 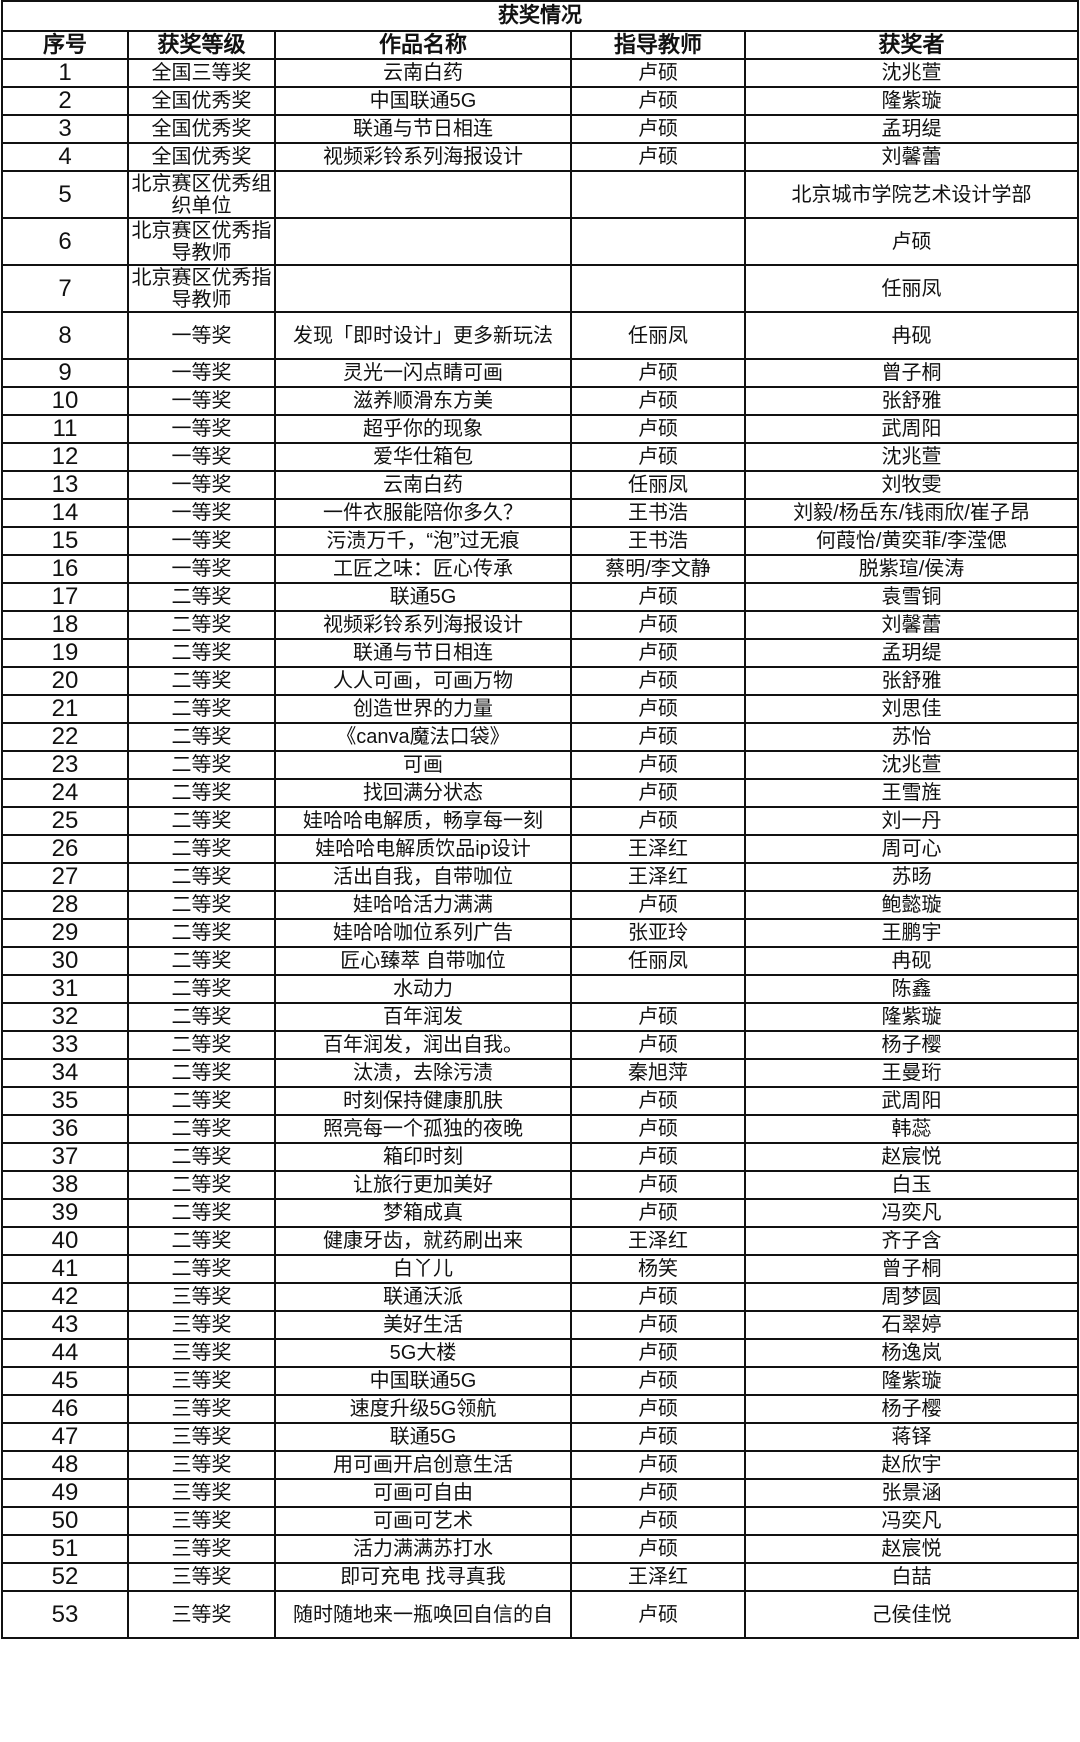 What do you see at coordinates (540, 1157) in the screenshot?
I see `table-row: 37 二等奖 箱印时刻 卢硕 赵宸悦` at bounding box center [540, 1157].